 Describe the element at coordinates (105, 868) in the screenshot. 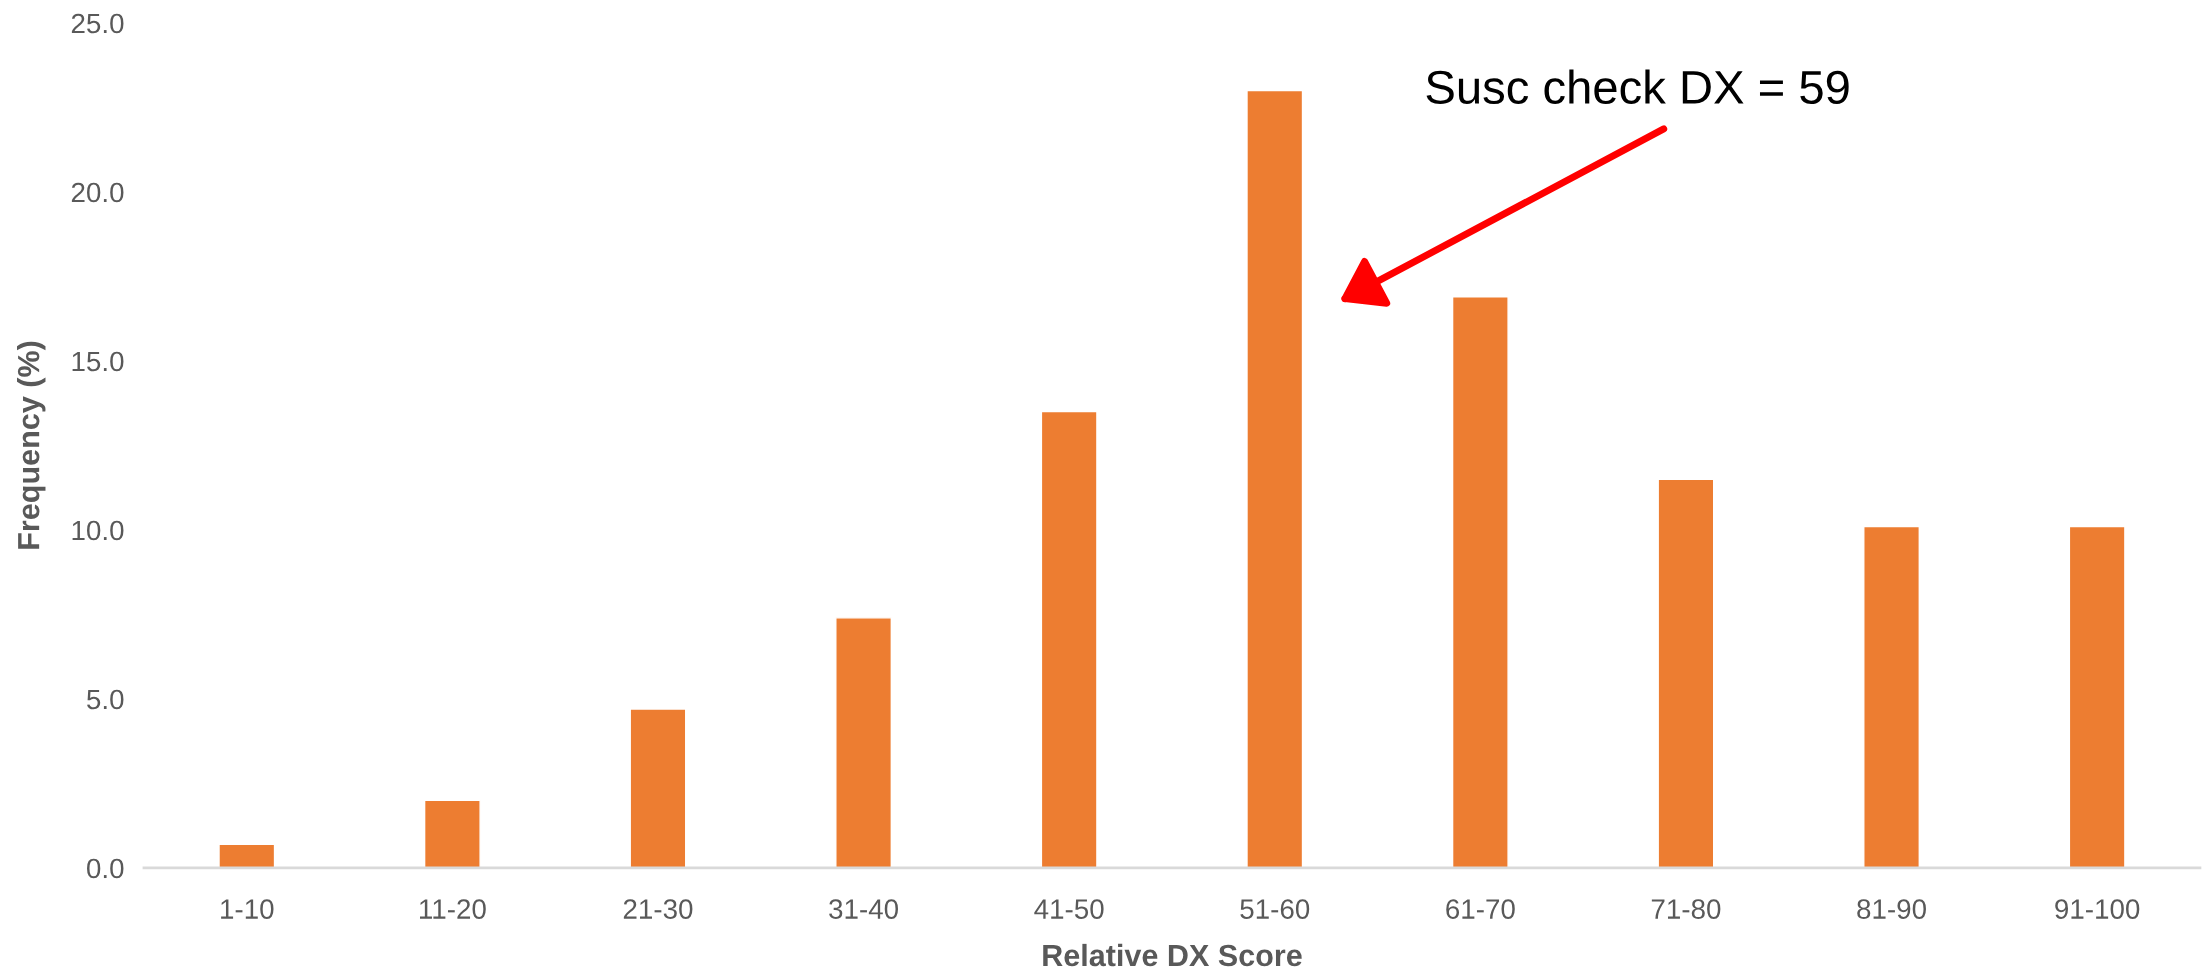

I see `y-tick-label: 0.0` at that location.